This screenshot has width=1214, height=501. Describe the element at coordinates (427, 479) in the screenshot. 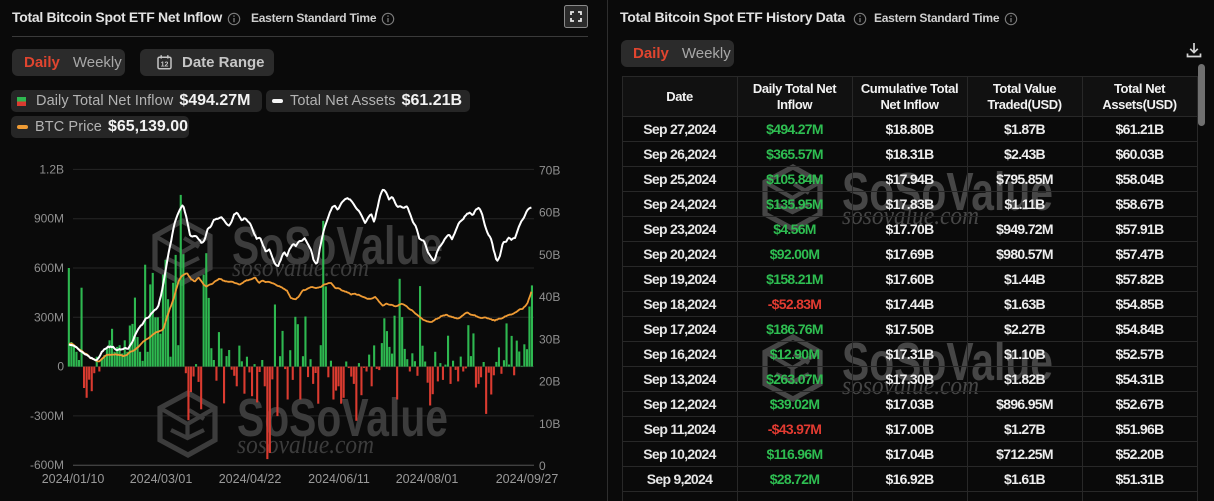

I see `svg-text: 2024/08/01` at that location.